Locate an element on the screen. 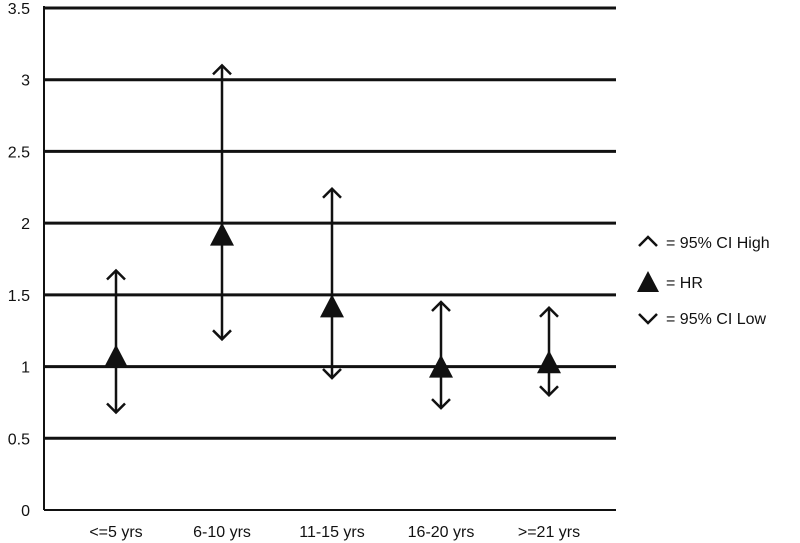 This screenshot has width=800, height=543. x-tick-label: 16-20 yrs is located at coordinates (441, 532).